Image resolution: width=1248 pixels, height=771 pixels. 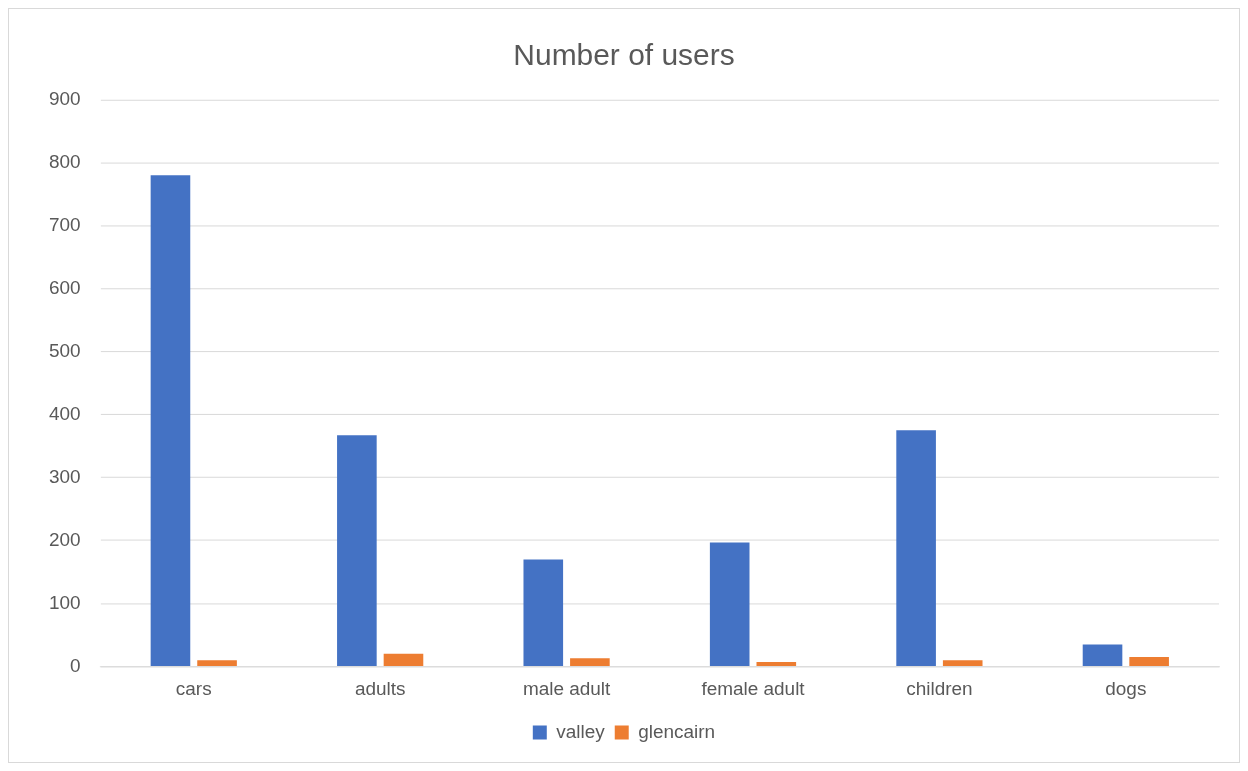 What do you see at coordinates (581, 731) in the screenshot?
I see `legend-label: valley` at bounding box center [581, 731].